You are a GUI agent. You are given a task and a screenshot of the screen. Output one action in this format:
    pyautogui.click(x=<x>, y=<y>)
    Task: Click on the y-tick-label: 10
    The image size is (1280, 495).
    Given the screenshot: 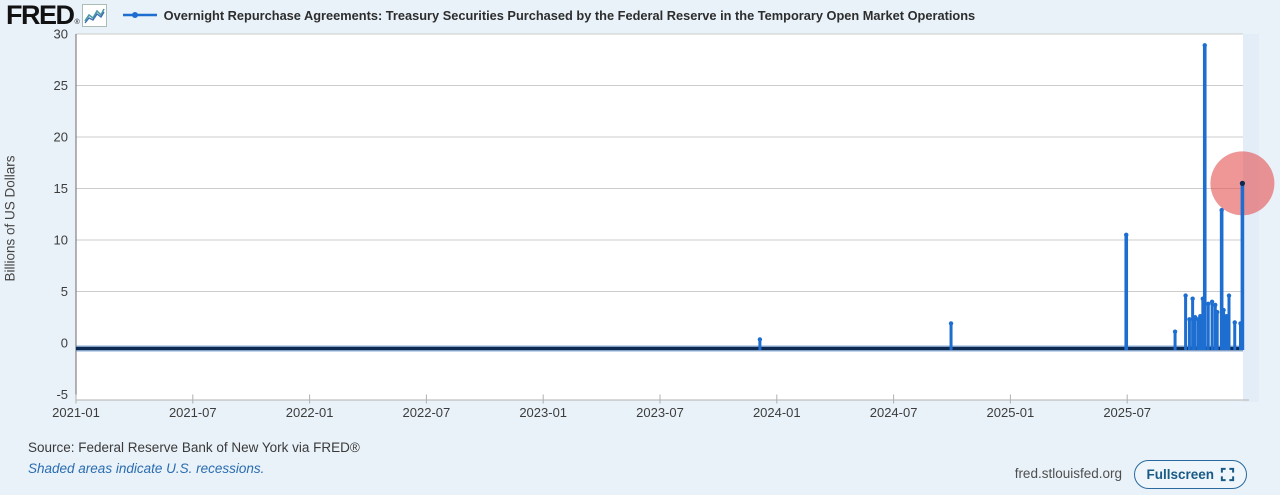 What is the action you would take?
    pyautogui.click(x=61, y=240)
    